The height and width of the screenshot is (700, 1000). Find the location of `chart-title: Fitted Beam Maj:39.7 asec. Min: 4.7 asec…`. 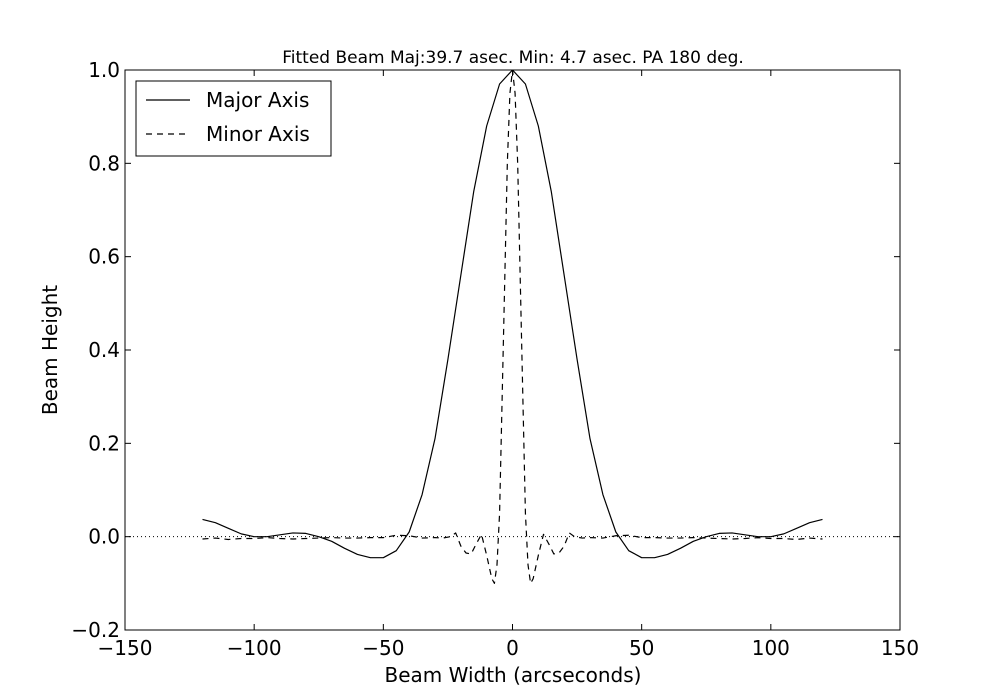

chart-title: Fitted Beam Maj:39.7 asec. Min: 4.7 asec… is located at coordinates (513, 58).